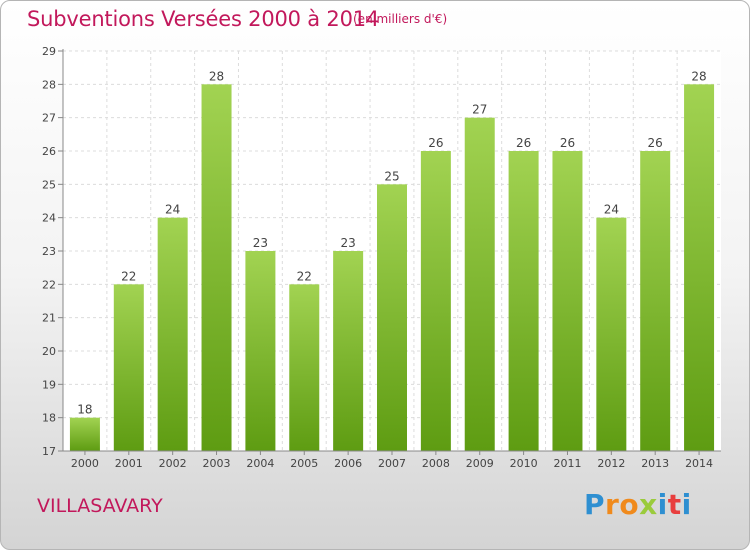  Describe the element at coordinates (523, 301) in the screenshot. I see `bar-2010` at that location.